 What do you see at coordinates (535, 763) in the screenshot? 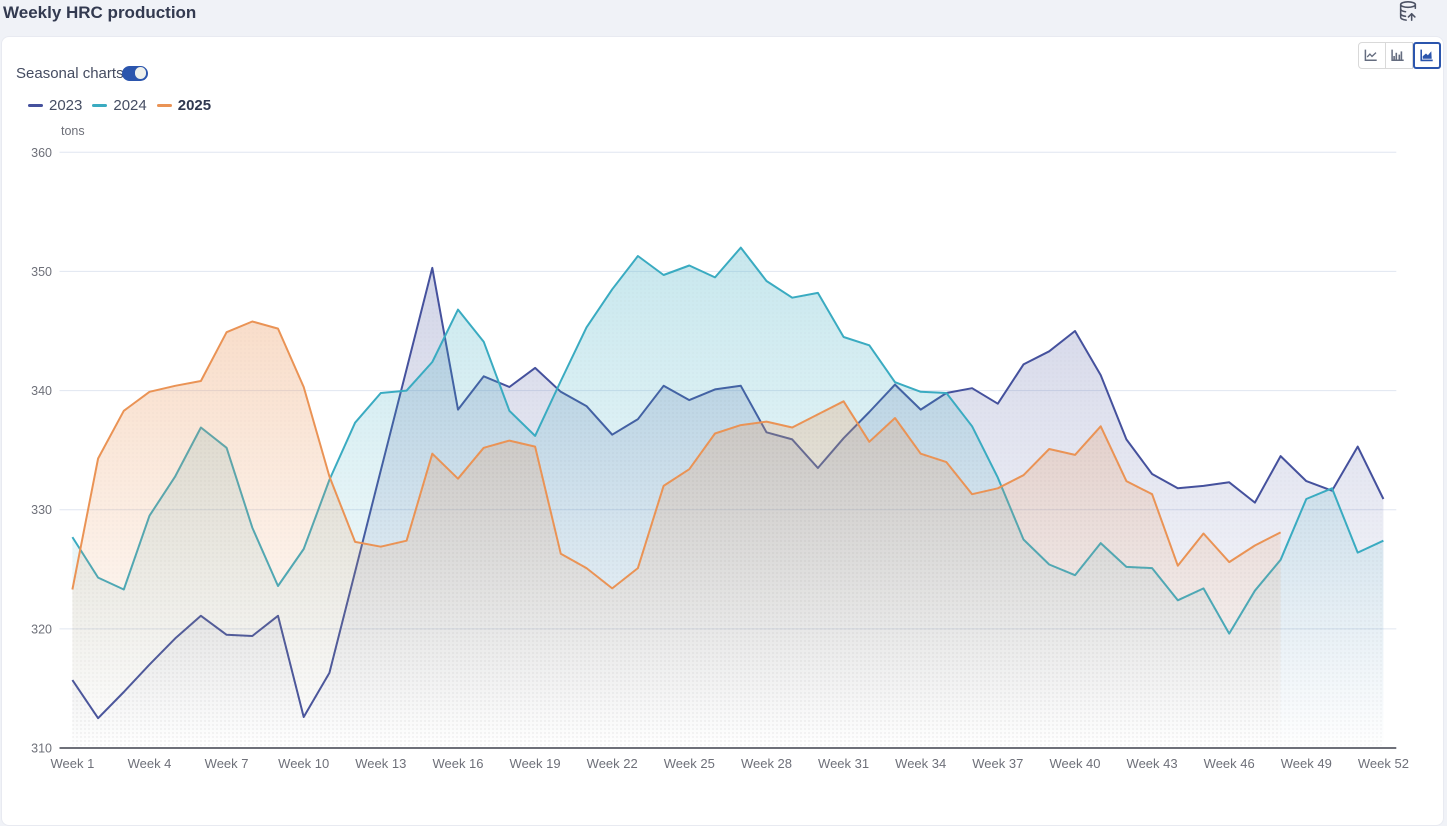
I see `svg-text: Week 19` at bounding box center [535, 763].